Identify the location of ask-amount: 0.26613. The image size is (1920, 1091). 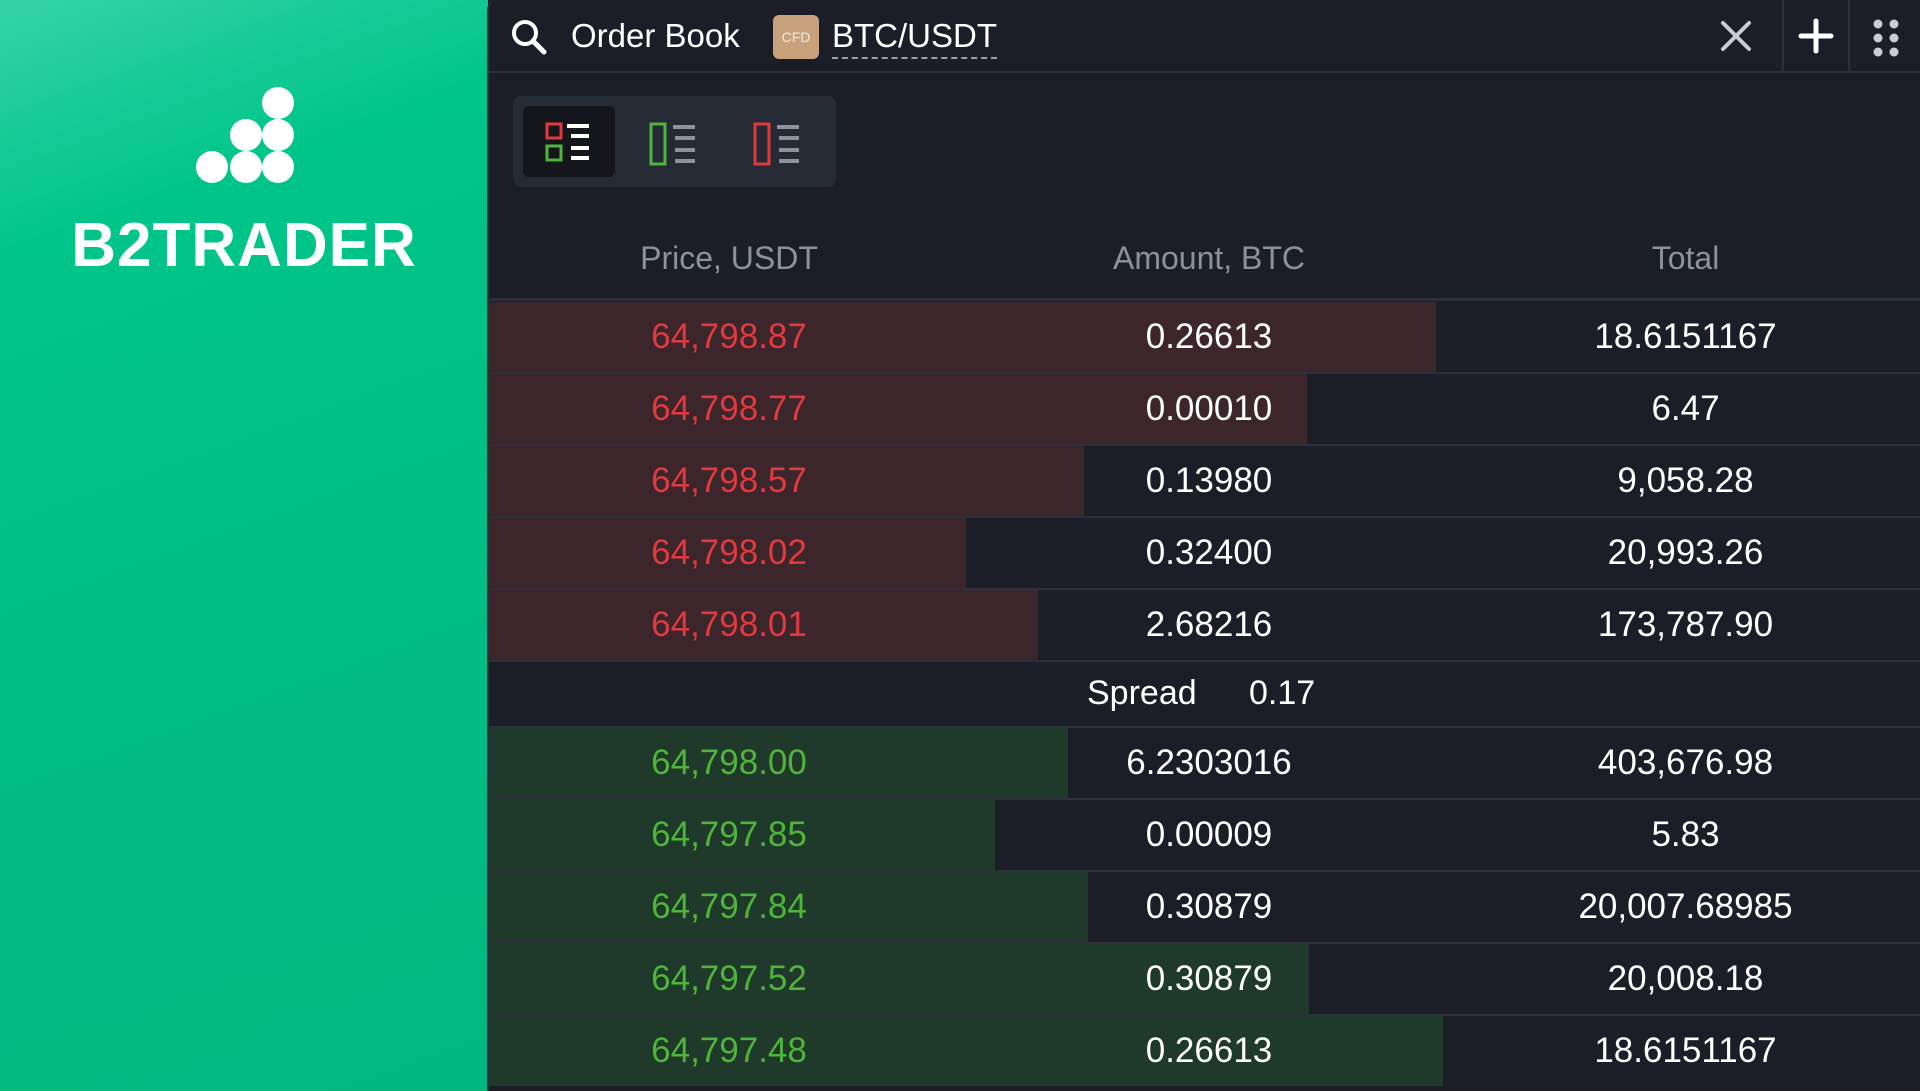
(1209, 336).